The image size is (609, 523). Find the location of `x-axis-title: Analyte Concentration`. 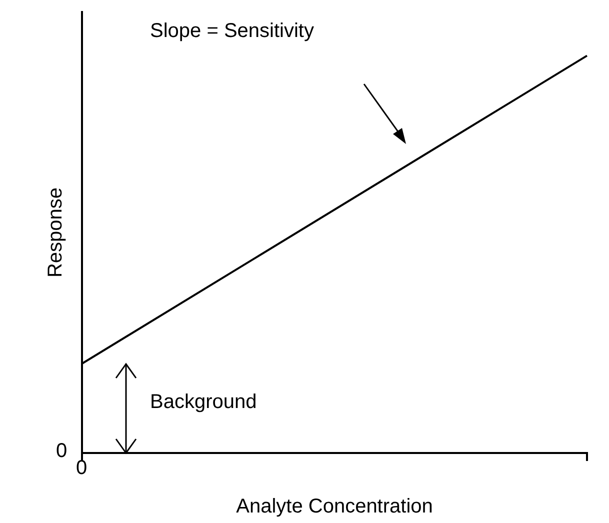

x-axis-title: Analyte Concentration is located at coordinates (334, 507).